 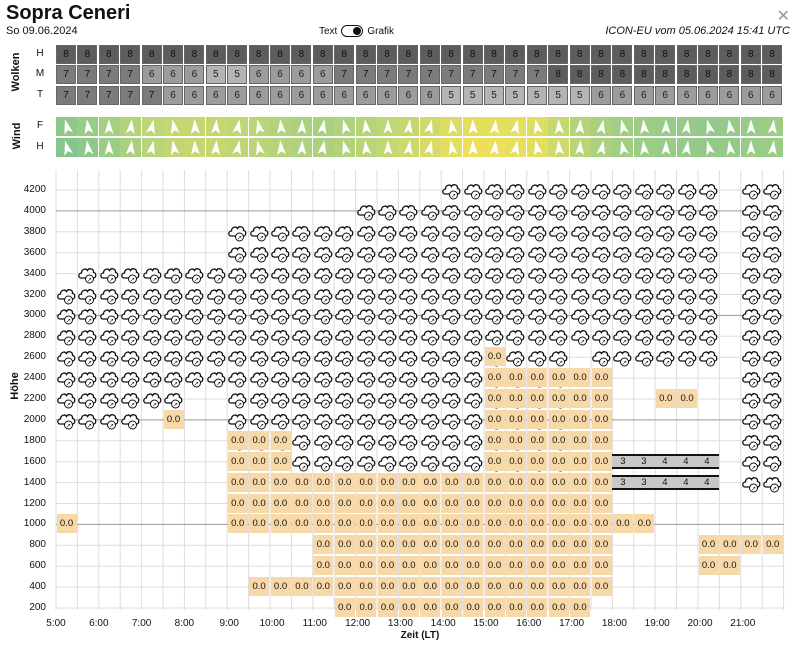 I want to click on close-icon: ✕, so click(x=783, y=16).